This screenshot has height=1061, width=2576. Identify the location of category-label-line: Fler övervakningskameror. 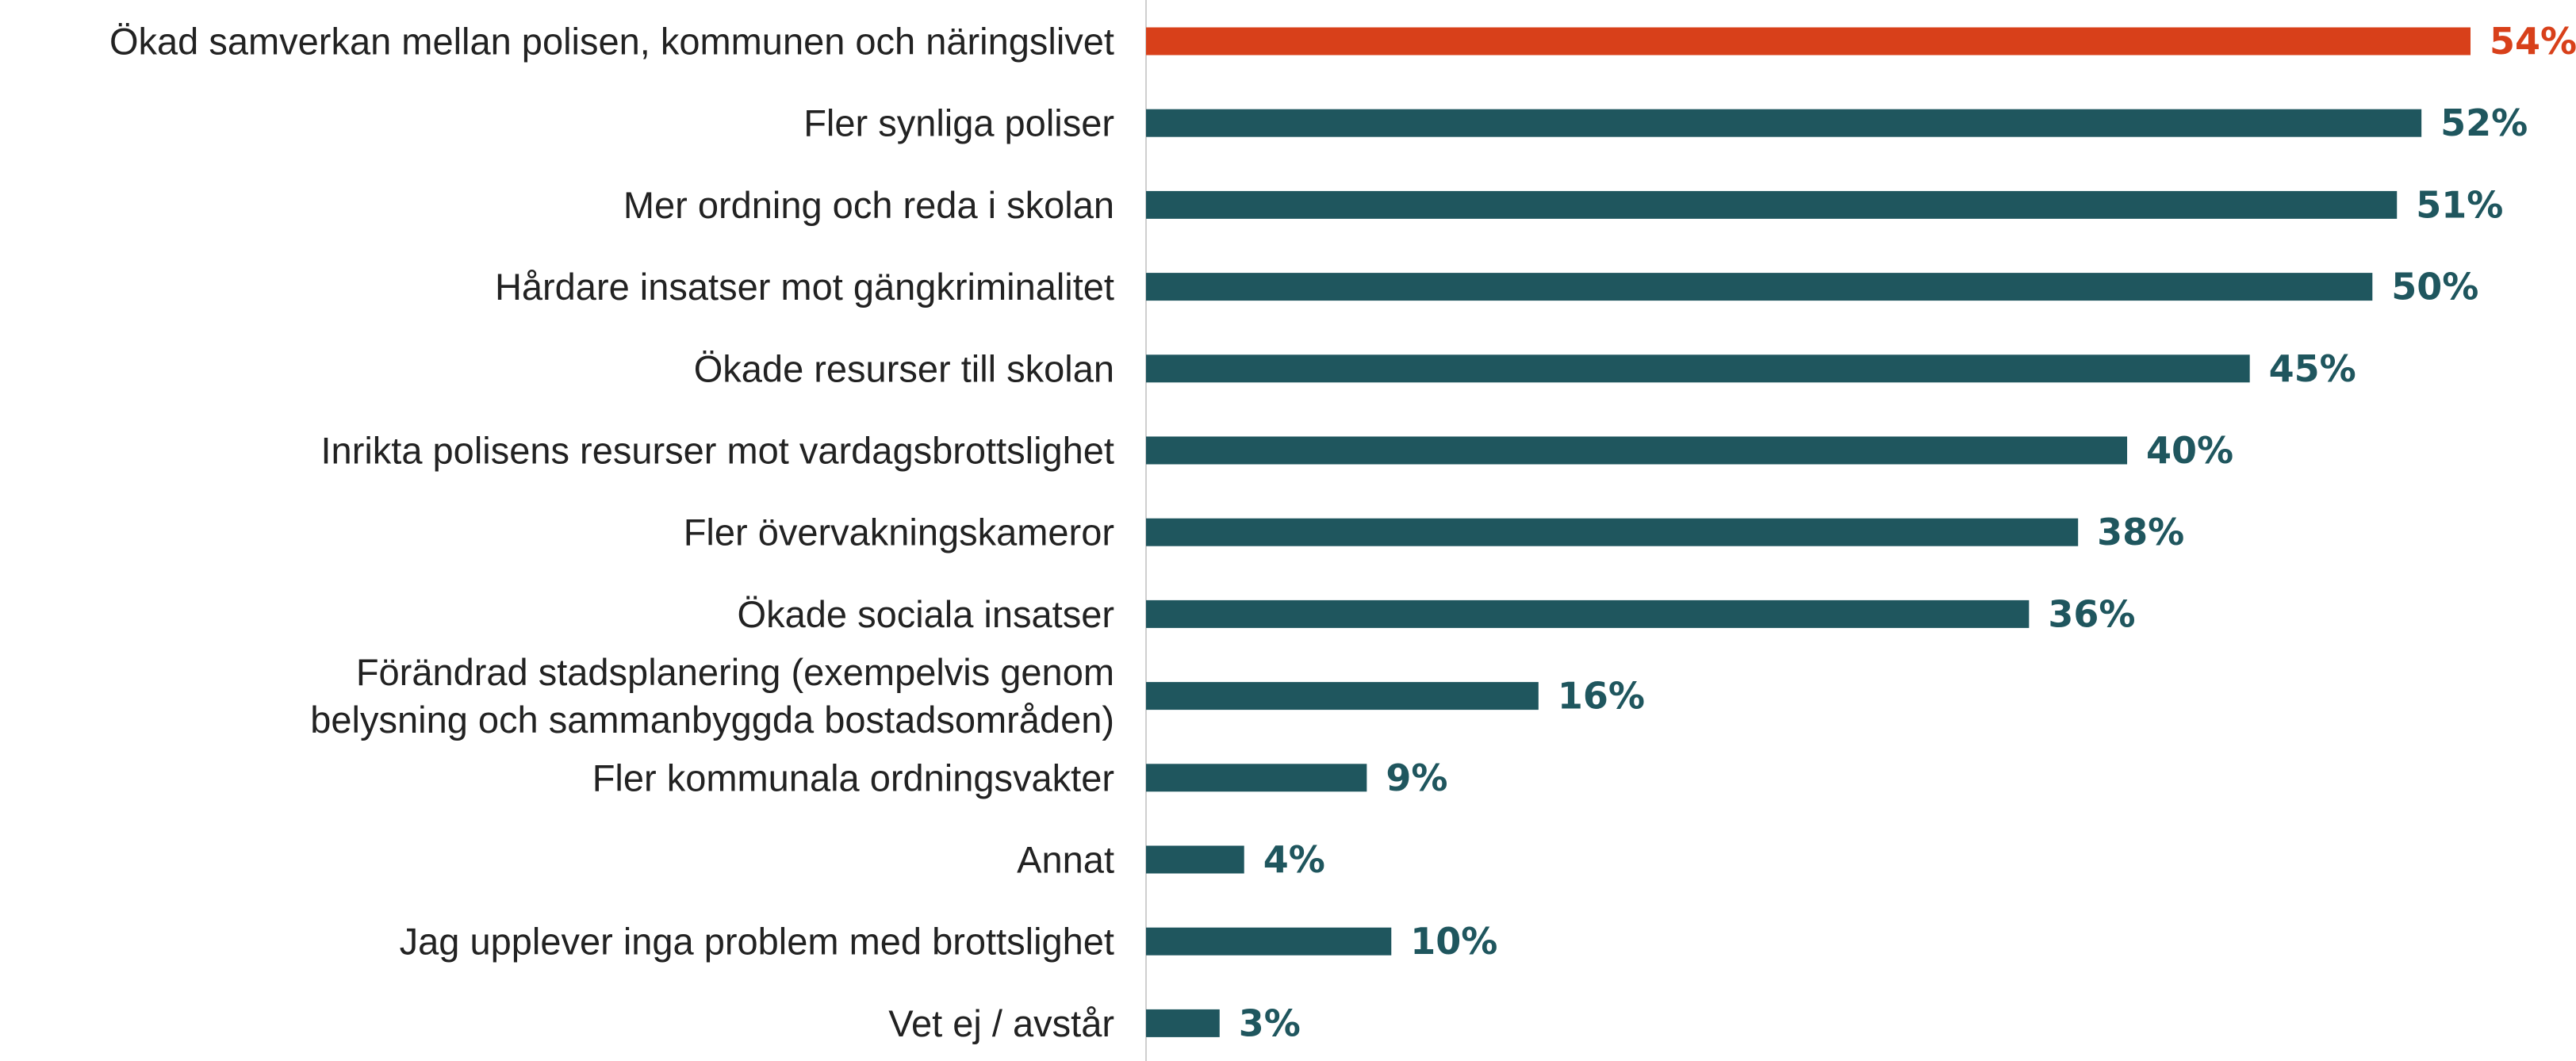
(899, 532).